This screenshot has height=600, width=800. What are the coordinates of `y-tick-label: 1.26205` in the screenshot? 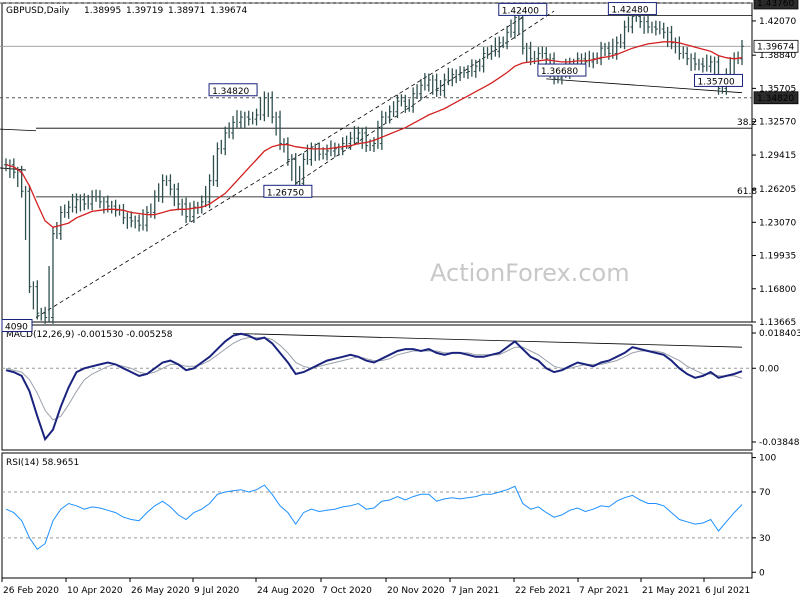 It's located at (777, 190).